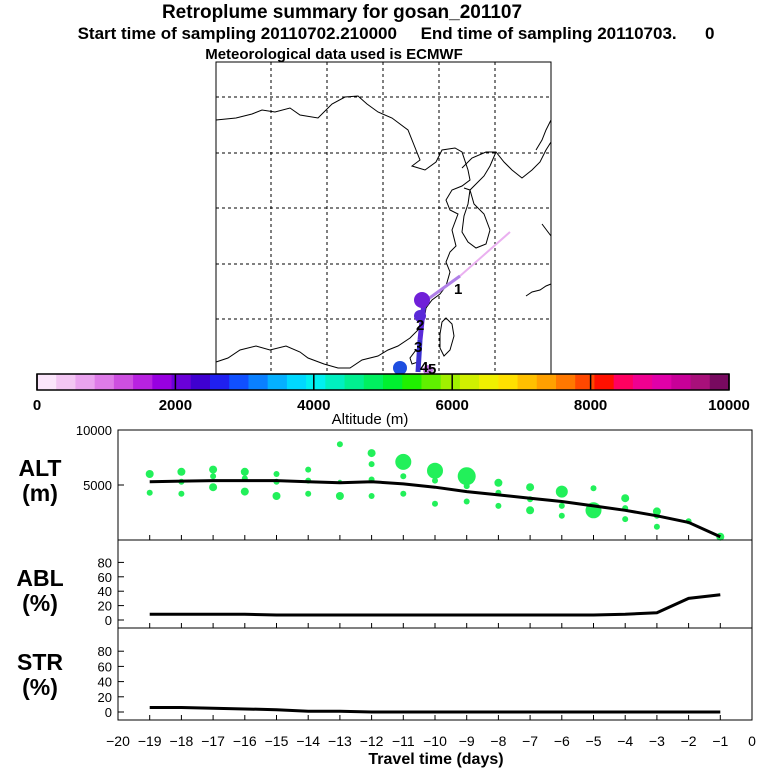 The height and width of the screenshot is (768, 768). What do you see at coordinates (94, 430) in the screenshot?
I see `y-tick-label: 10000` at bounding box center [94, 430].